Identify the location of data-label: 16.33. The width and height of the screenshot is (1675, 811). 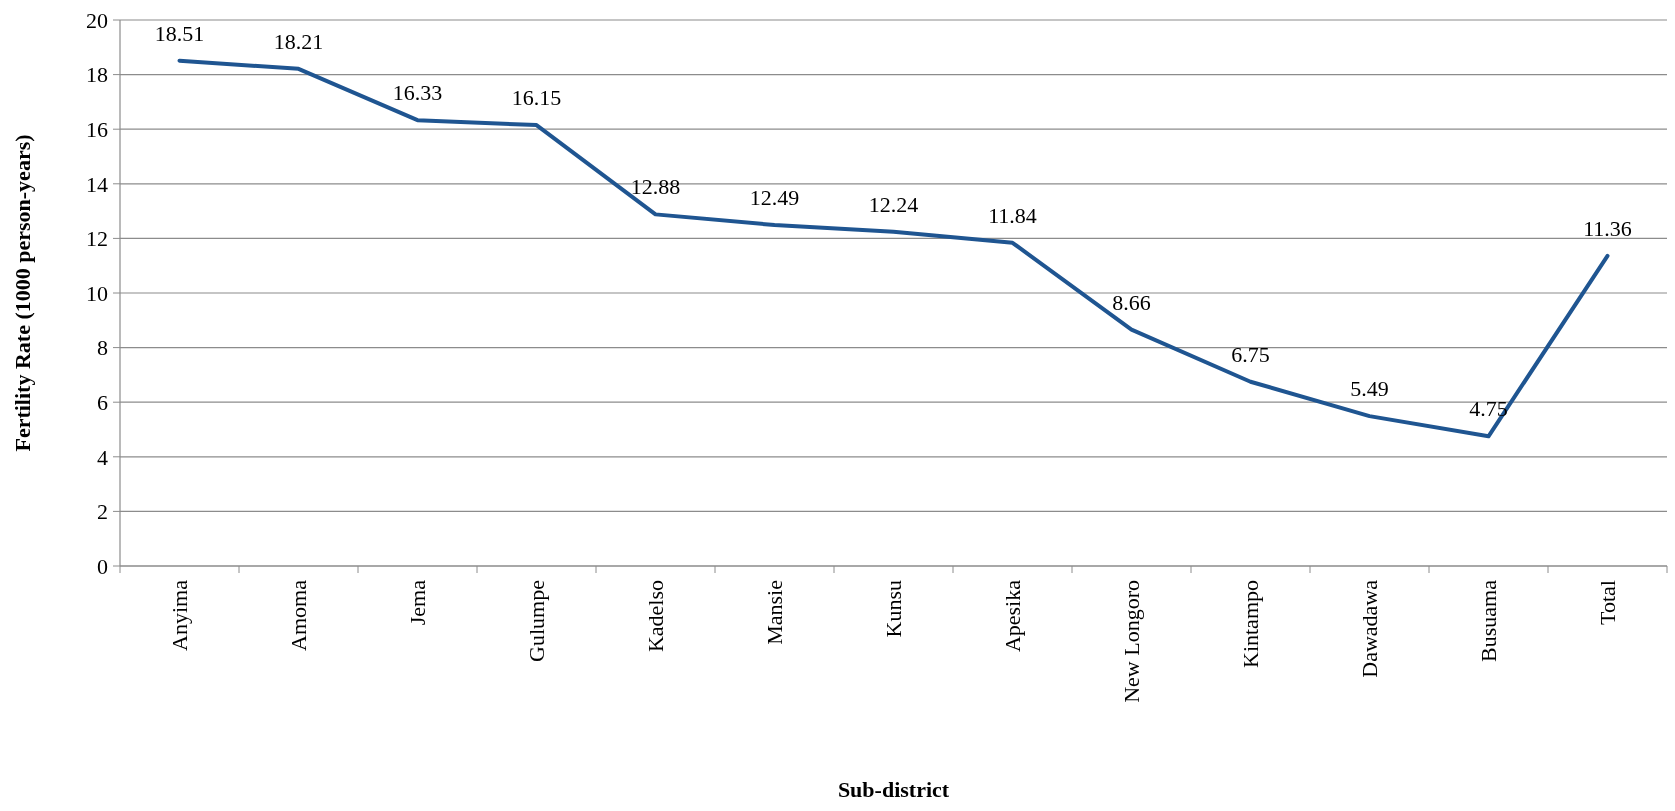
(417, 93).